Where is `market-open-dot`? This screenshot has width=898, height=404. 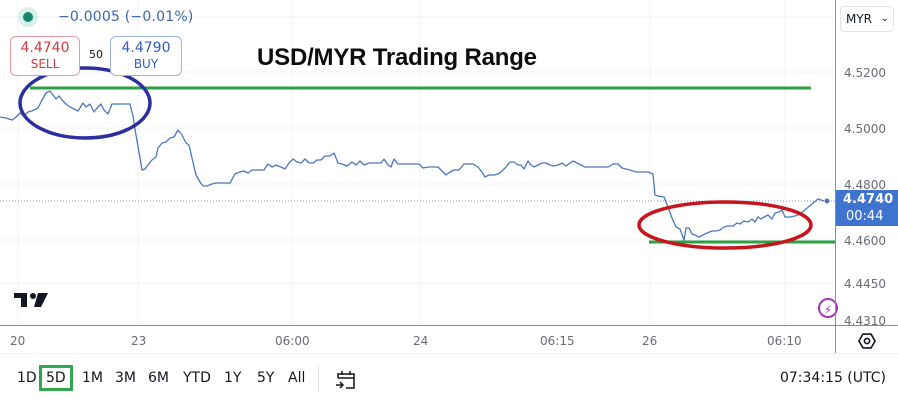
market-open-dot is located at coordinates (28, 17).